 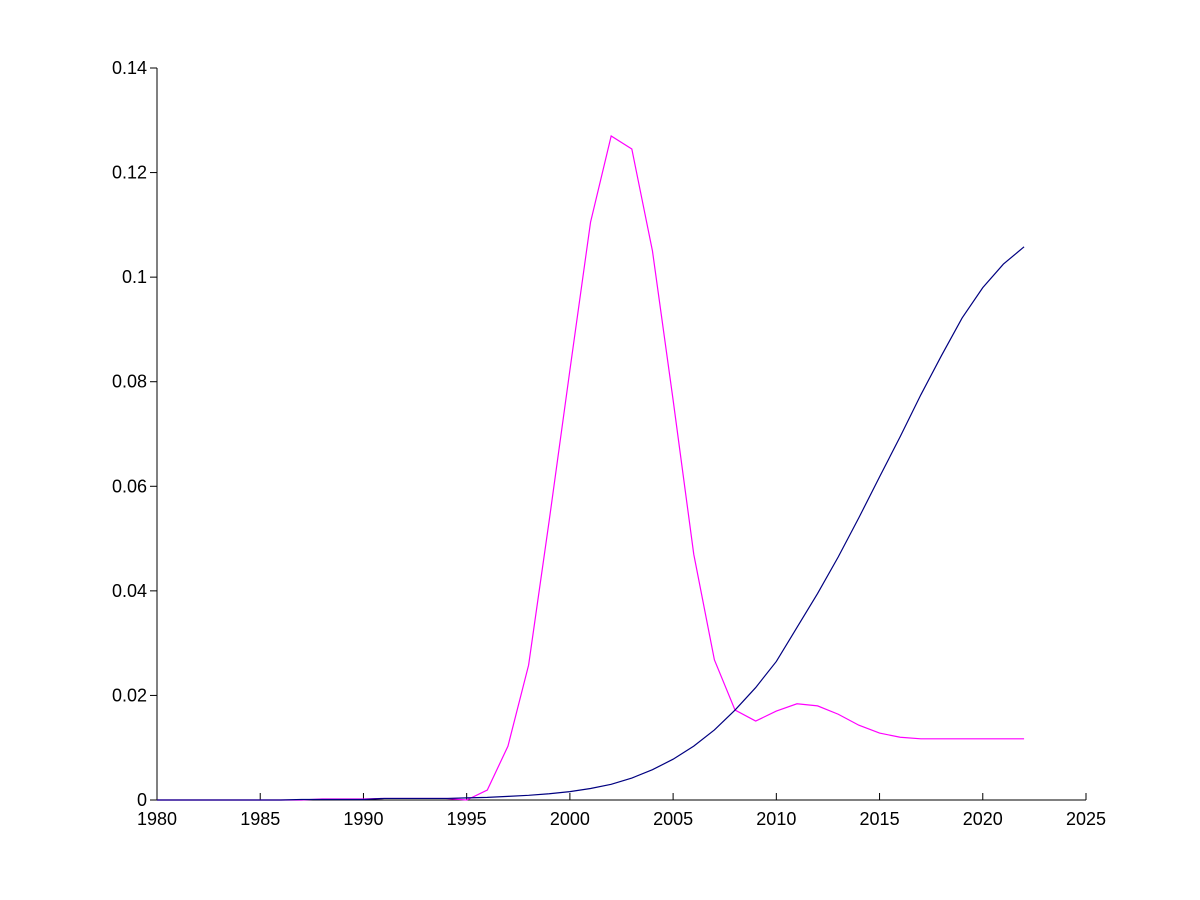 What do you see at coordinates (673, 819) in the screenshot?
I see `x-tick-label: 2005` at bounding box center [673, 819].